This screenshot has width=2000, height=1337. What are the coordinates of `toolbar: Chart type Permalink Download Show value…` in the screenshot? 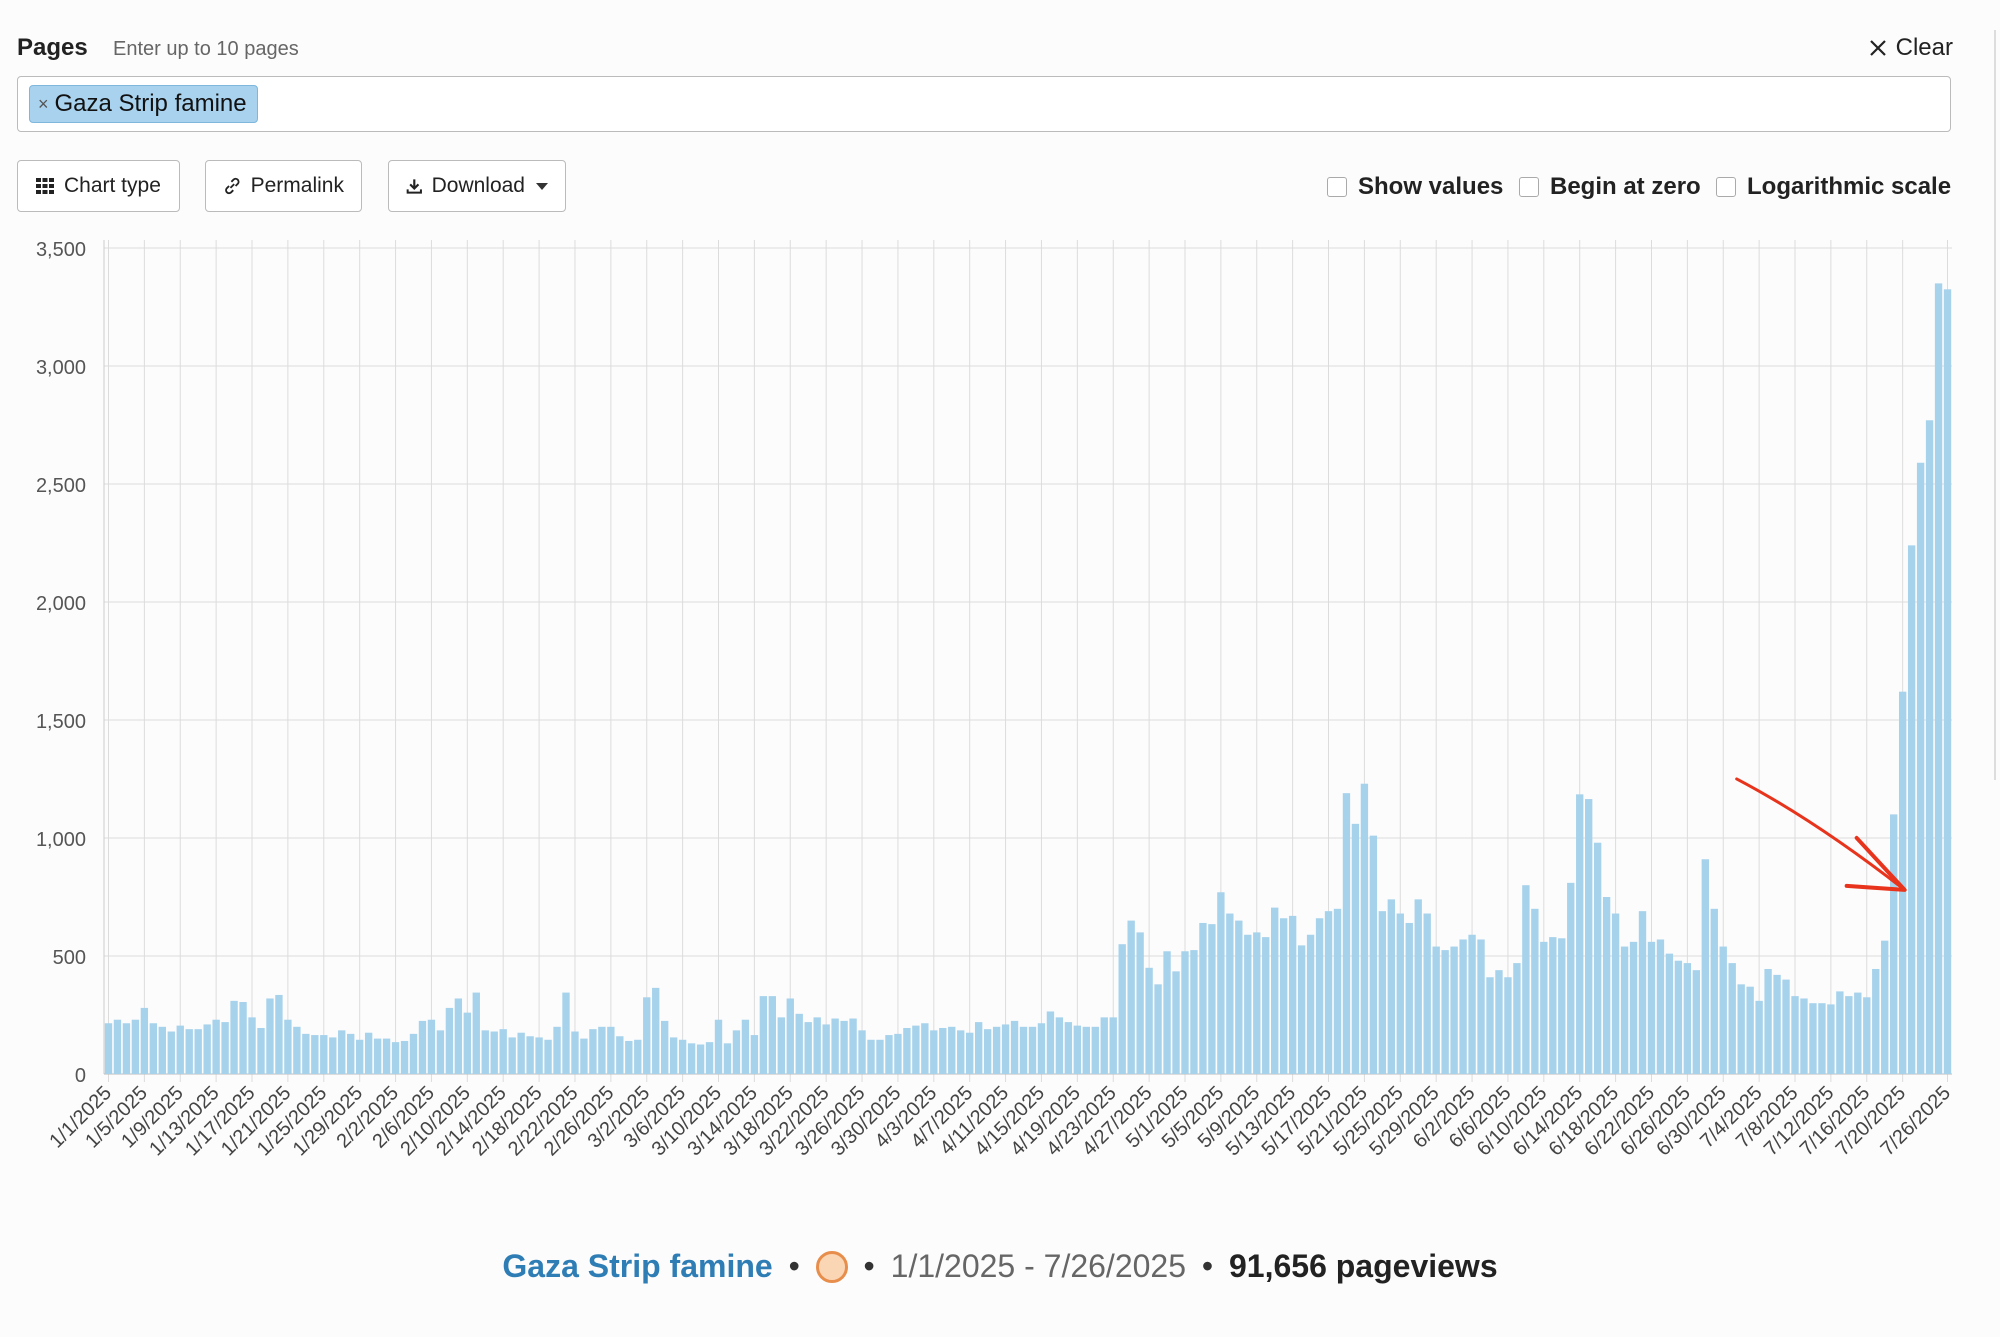 It's located at (985, 186).